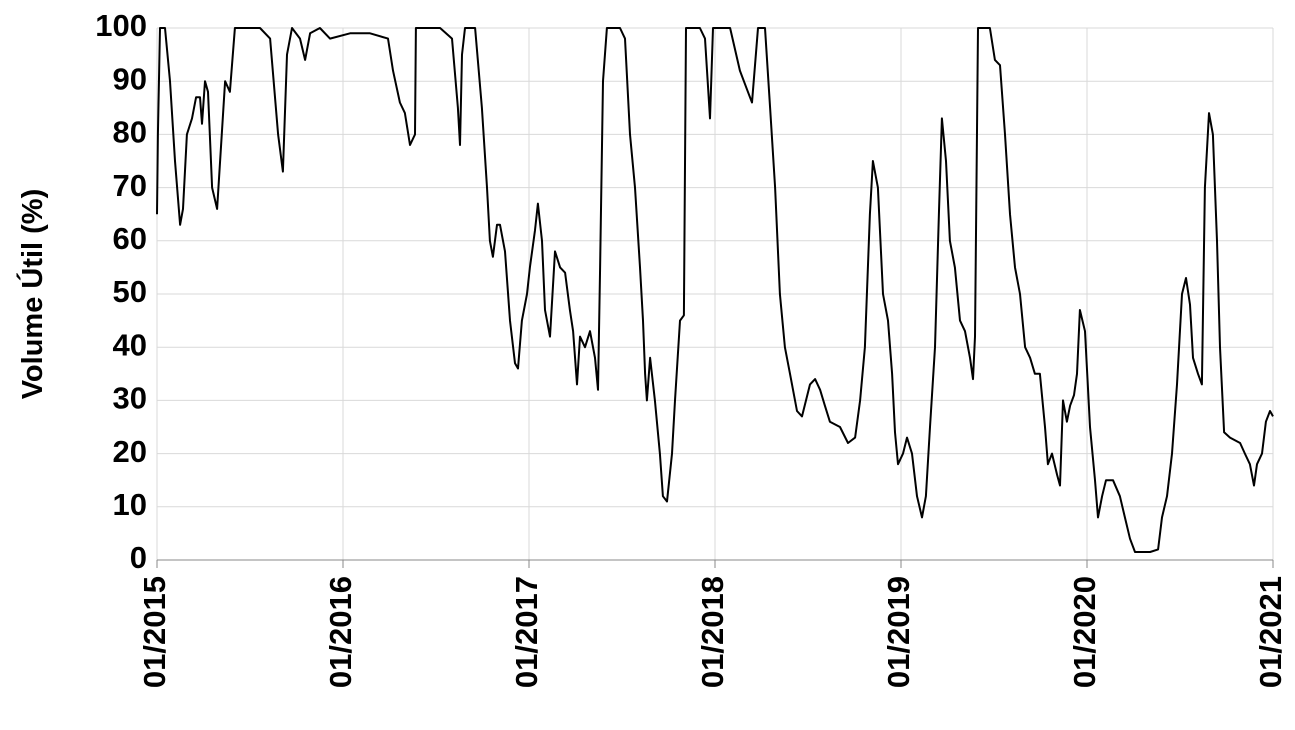 This screenshot has height=730, width=1295. Describe the element at coordinates (1084, 632) in the screenshot. I see `x-tick-label: 01/2020` at that location.